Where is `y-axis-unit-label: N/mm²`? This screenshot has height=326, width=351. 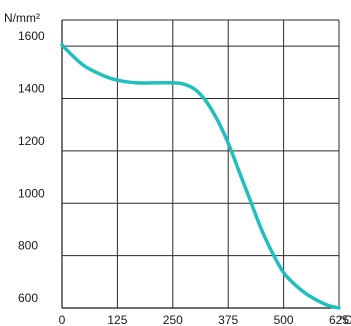 y-axis-unit-label: N/mm² is located at coordinates (22, 18).